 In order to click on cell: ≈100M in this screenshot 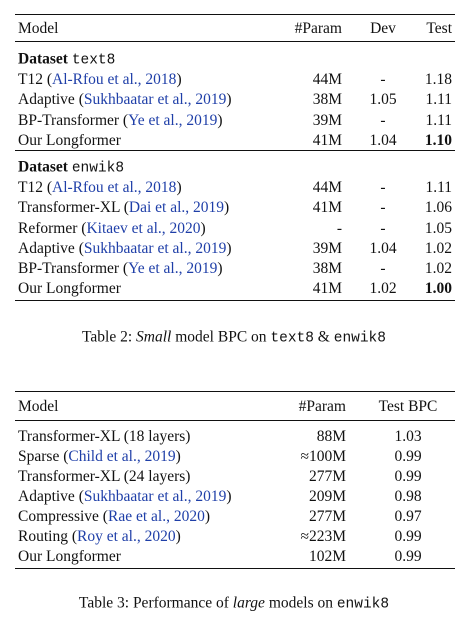, I will do `click(323, 456)`.